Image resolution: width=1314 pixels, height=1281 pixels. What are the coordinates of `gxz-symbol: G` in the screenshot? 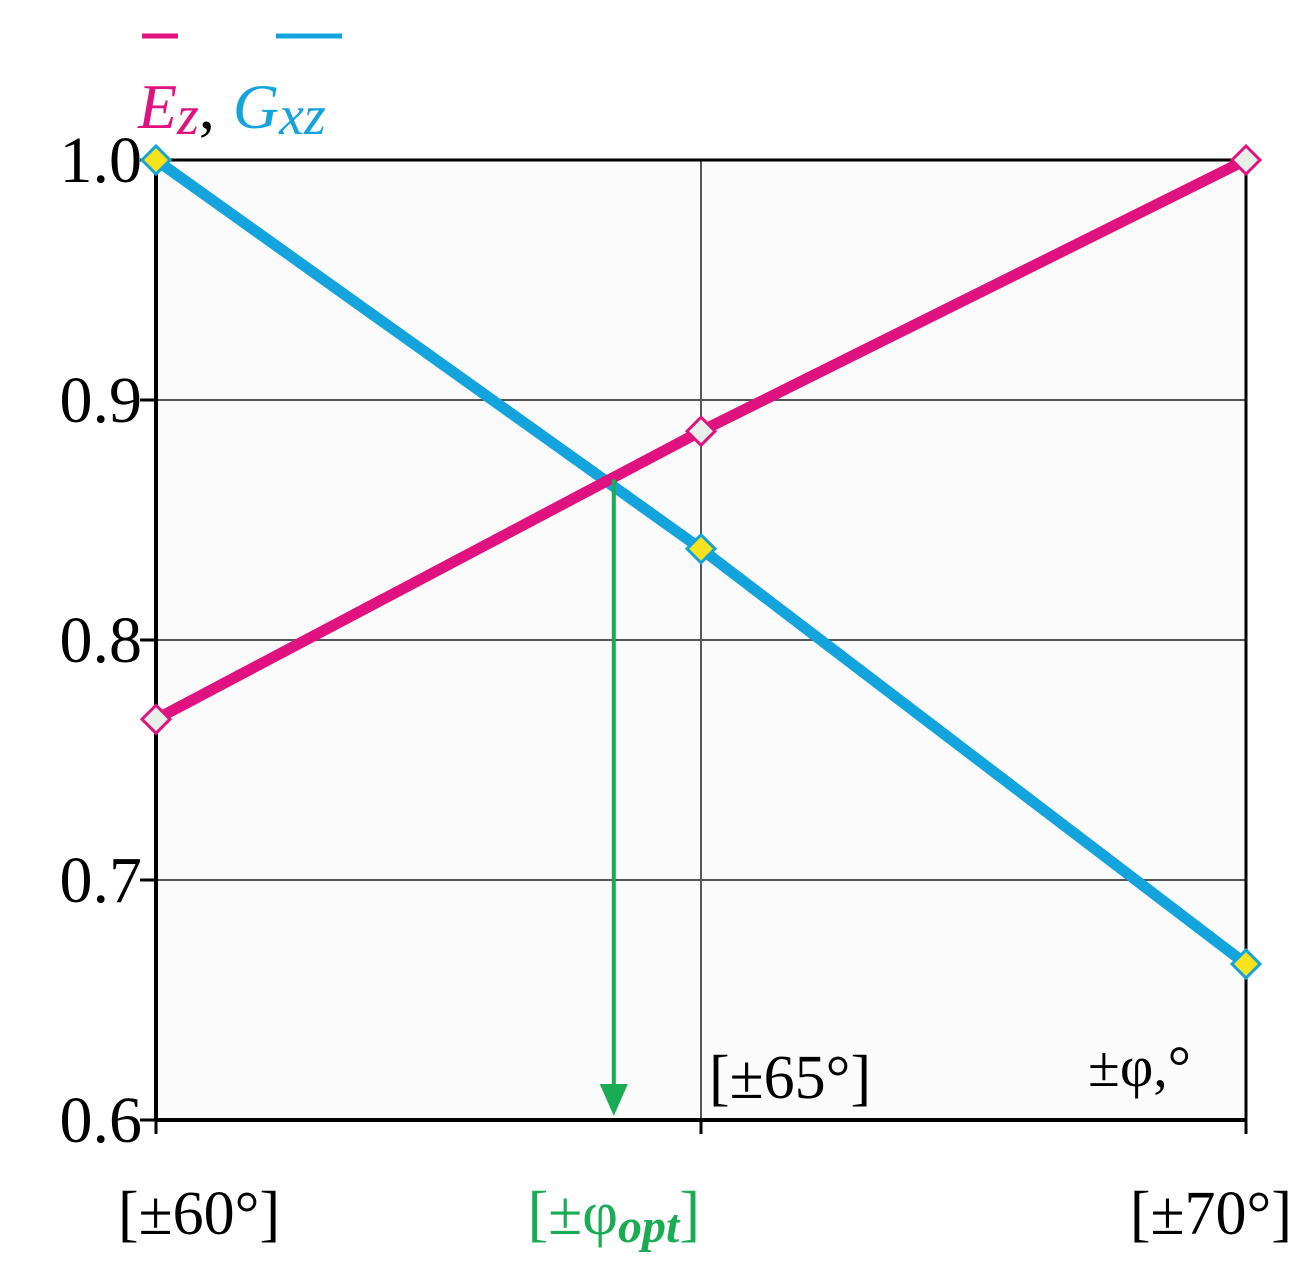 It's located at (256, 106).